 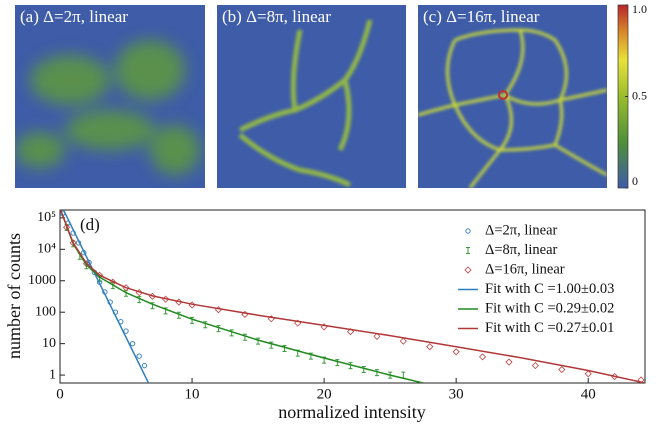 I want to click on legend-entry: Δ=16π, linear, so click(x=514, y=269).